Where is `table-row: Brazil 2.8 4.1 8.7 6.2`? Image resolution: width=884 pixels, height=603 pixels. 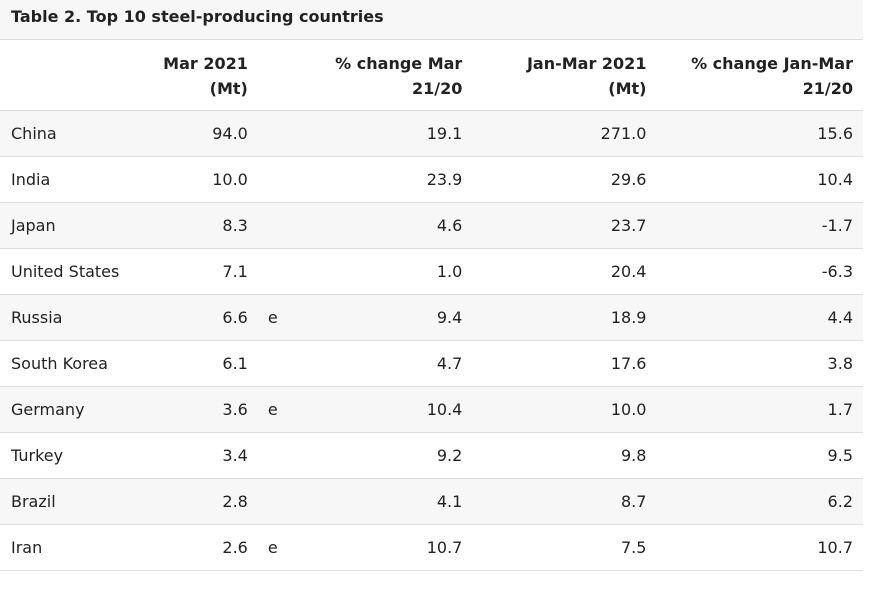
table-row: Brazil 2.8 4.1 8.7 6.2 is located at coordinates (431, 501).